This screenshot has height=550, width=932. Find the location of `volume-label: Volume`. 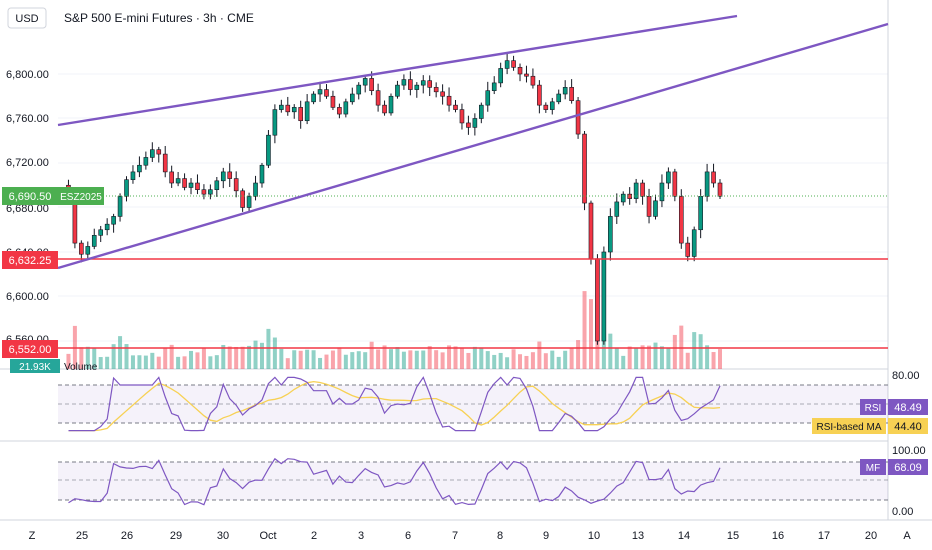

volume-label: Volume is located at coordinates (81, 367).